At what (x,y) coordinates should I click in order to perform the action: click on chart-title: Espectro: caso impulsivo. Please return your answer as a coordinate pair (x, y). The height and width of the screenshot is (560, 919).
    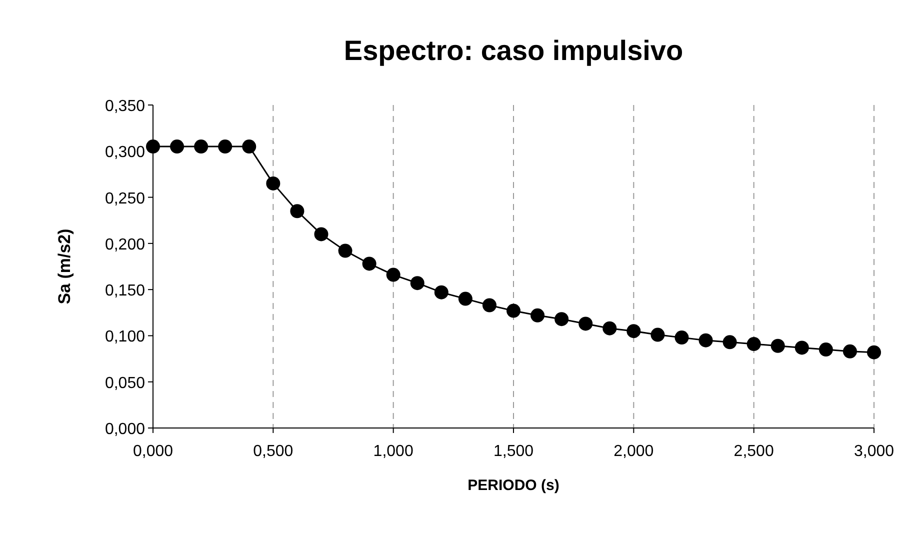
    Looking at the image, I should click on (514, 50).